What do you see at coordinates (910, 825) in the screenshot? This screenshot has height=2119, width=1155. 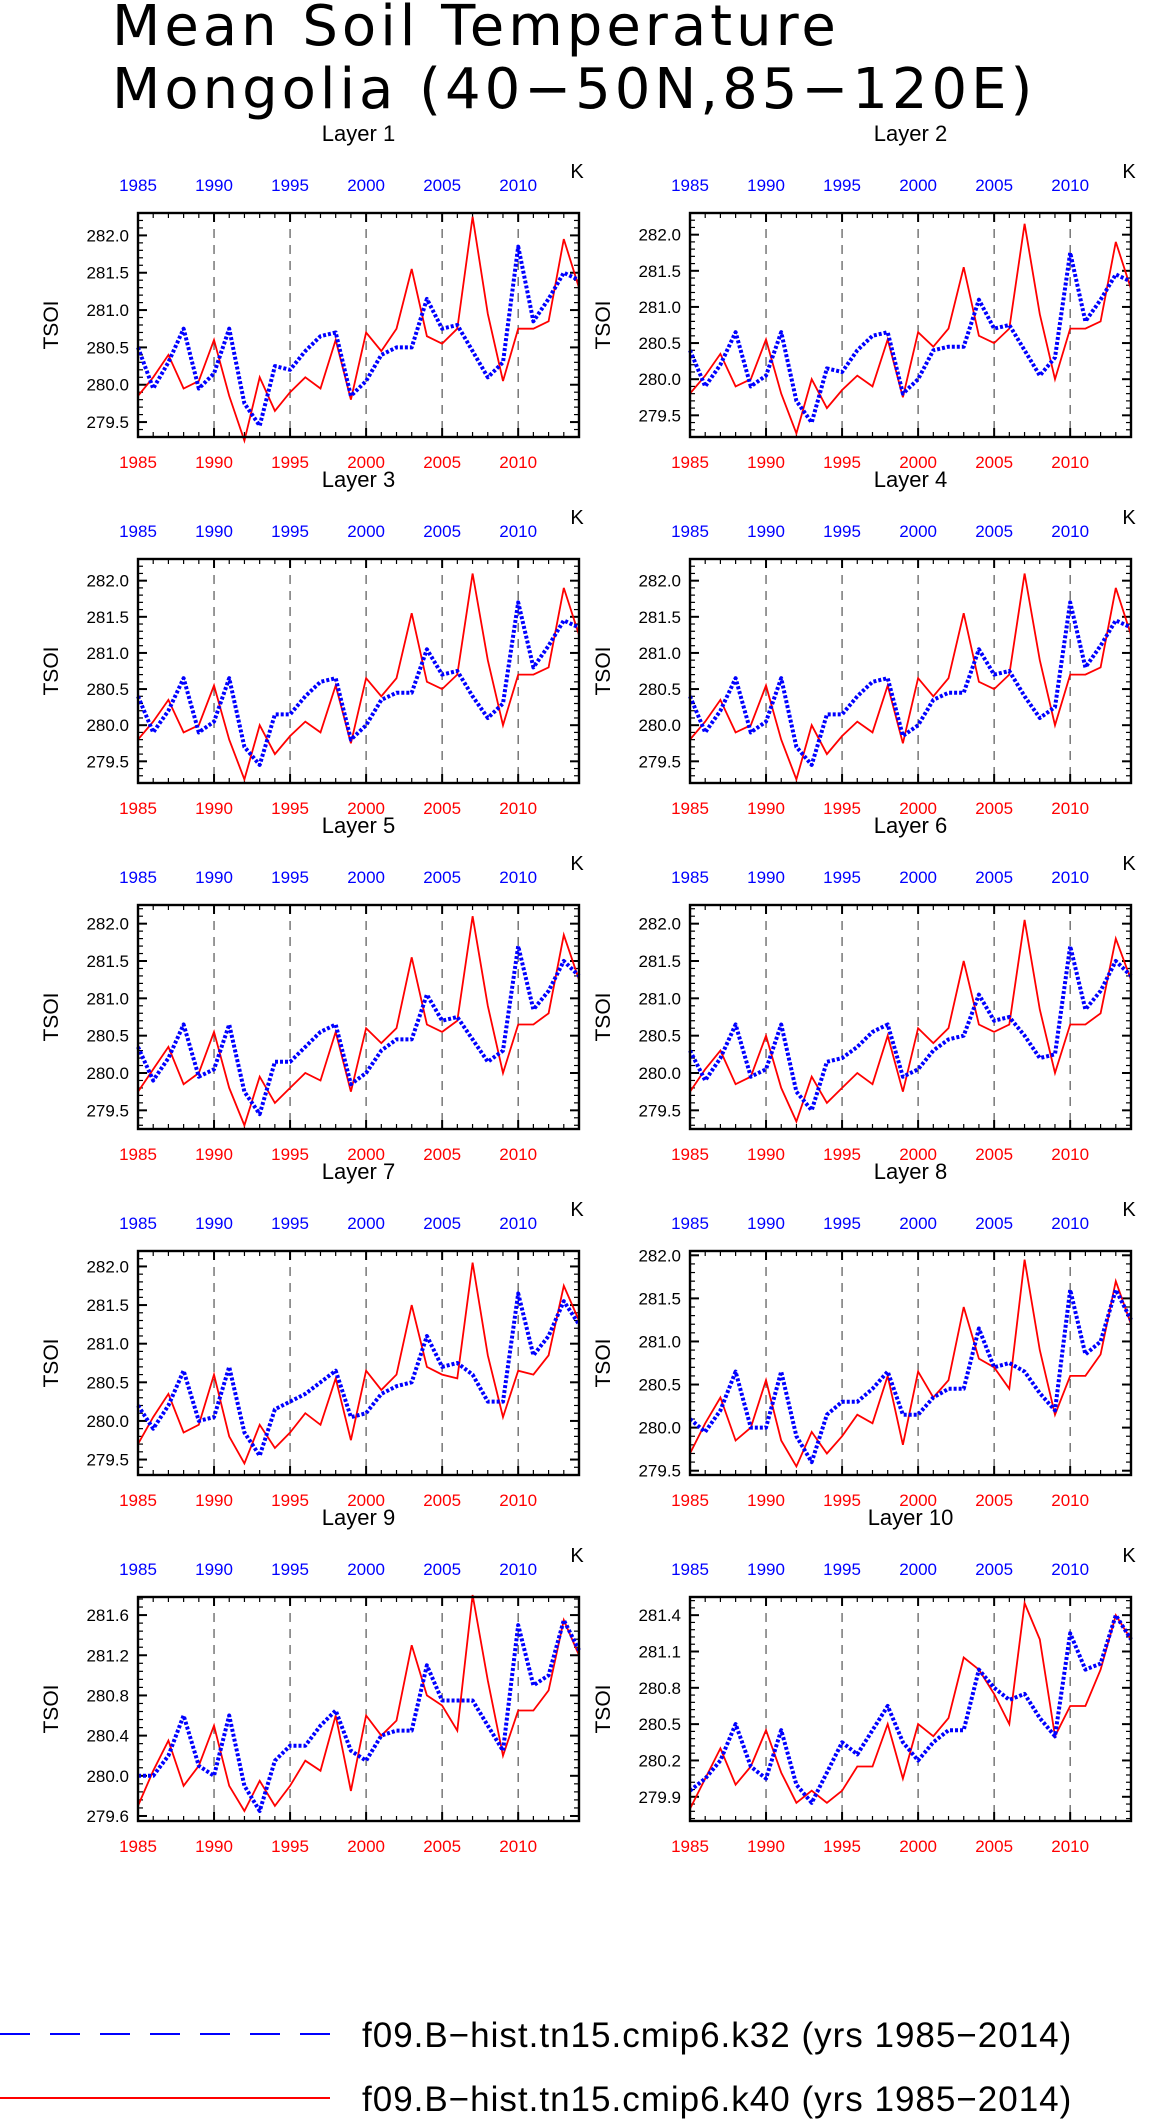 I see `panel-title: Layer 6` at bounding box center [910, 825].